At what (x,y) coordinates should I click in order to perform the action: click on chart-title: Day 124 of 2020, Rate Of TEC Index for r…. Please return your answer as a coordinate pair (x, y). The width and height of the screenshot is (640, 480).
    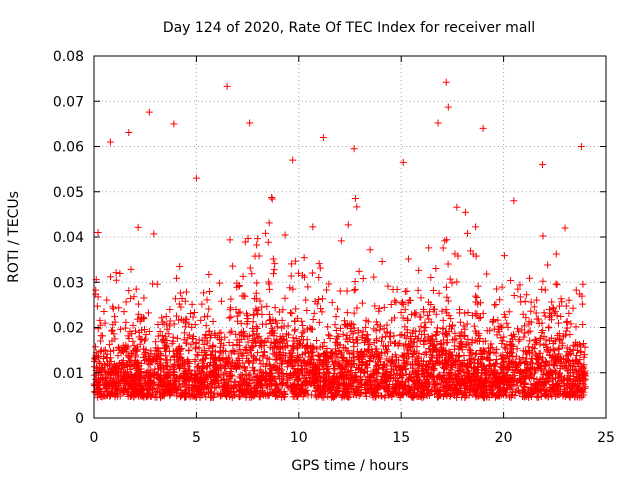
    Looking at the image, I should click on (349, 28).